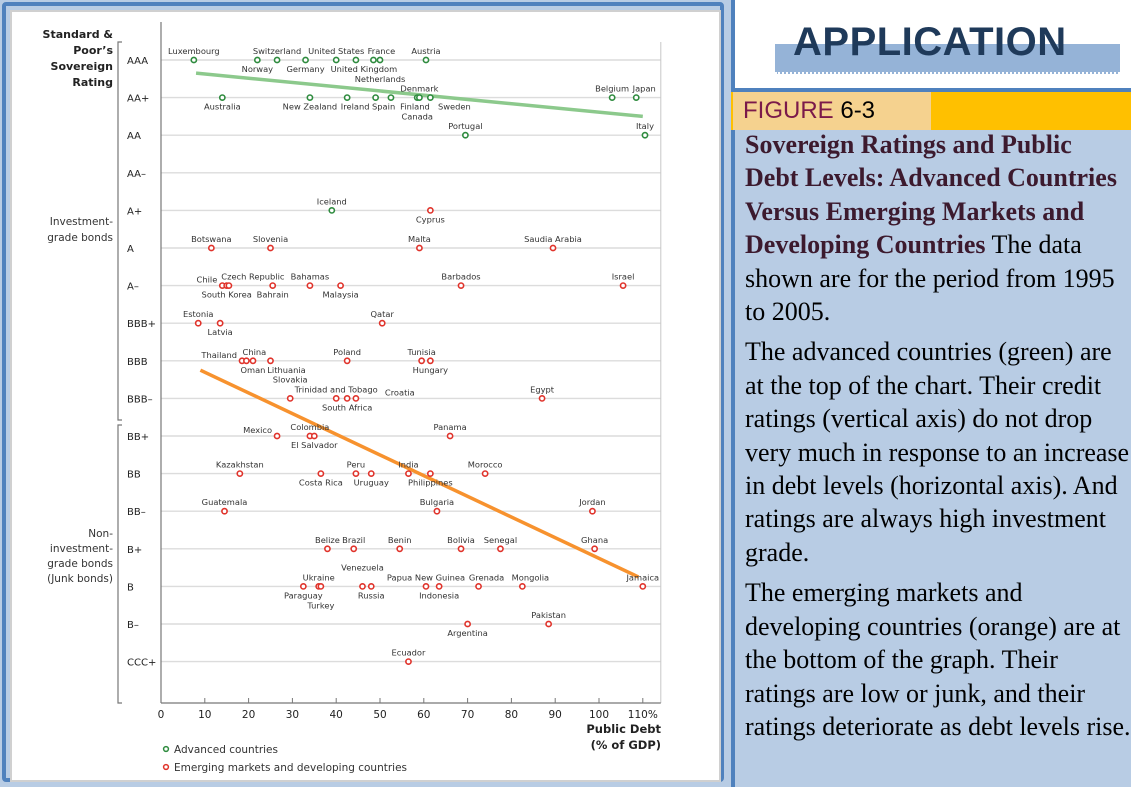 This screenshot has width=1131, height=787. I want to click on data-point-label: Switzerland, so click(277, 51).